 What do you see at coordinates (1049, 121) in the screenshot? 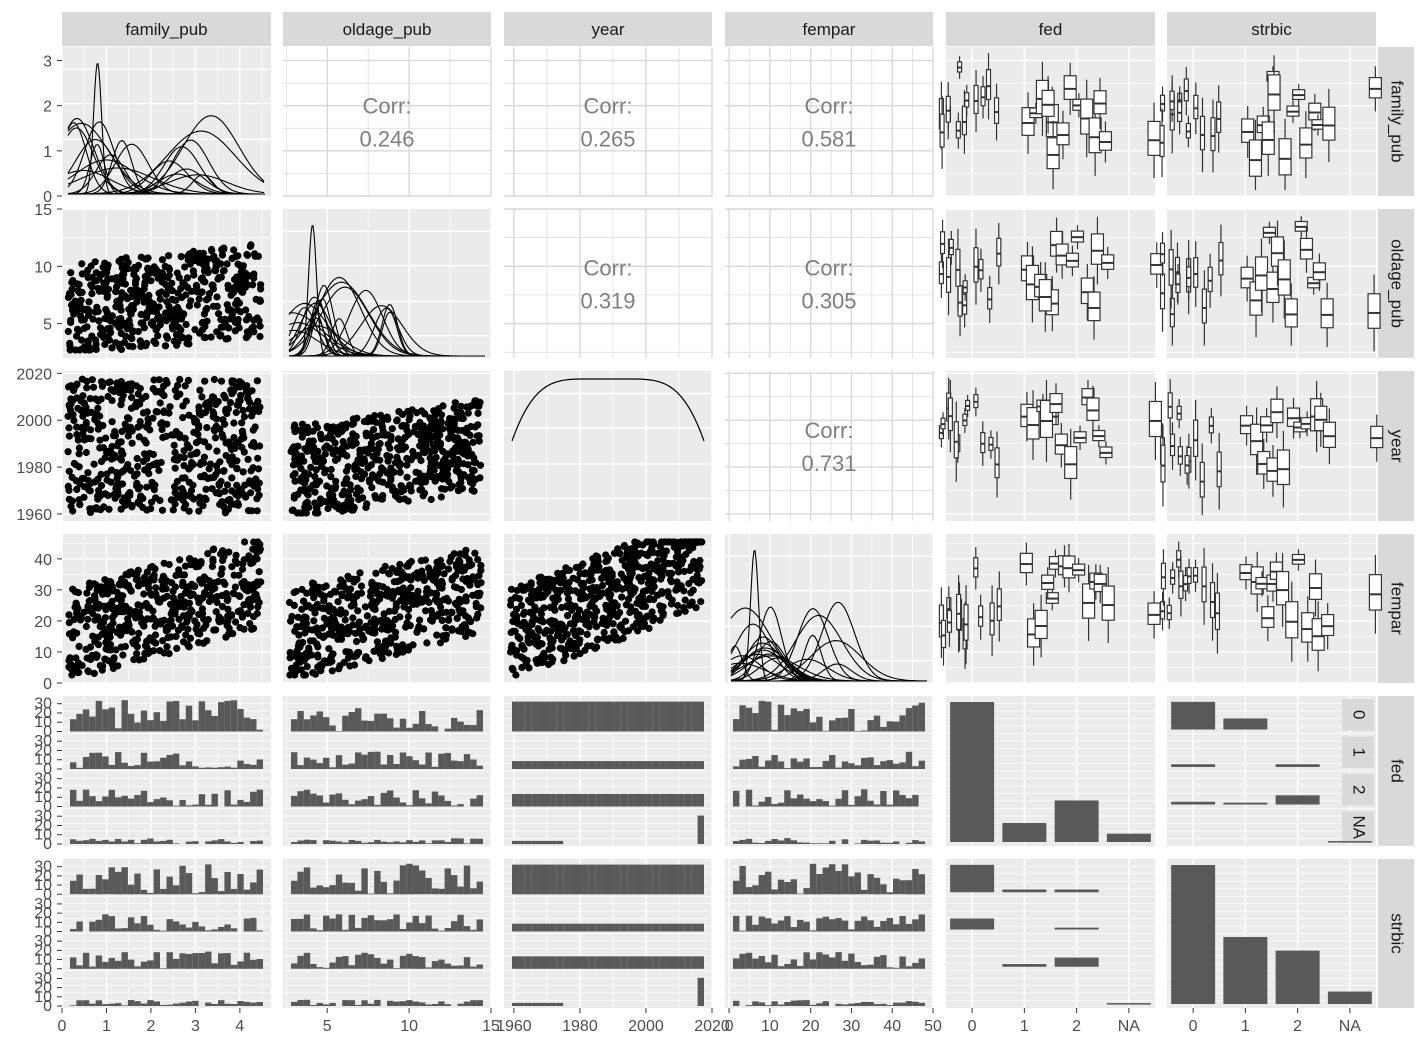
I see `box-plots` at bounding box center [1049, 121].